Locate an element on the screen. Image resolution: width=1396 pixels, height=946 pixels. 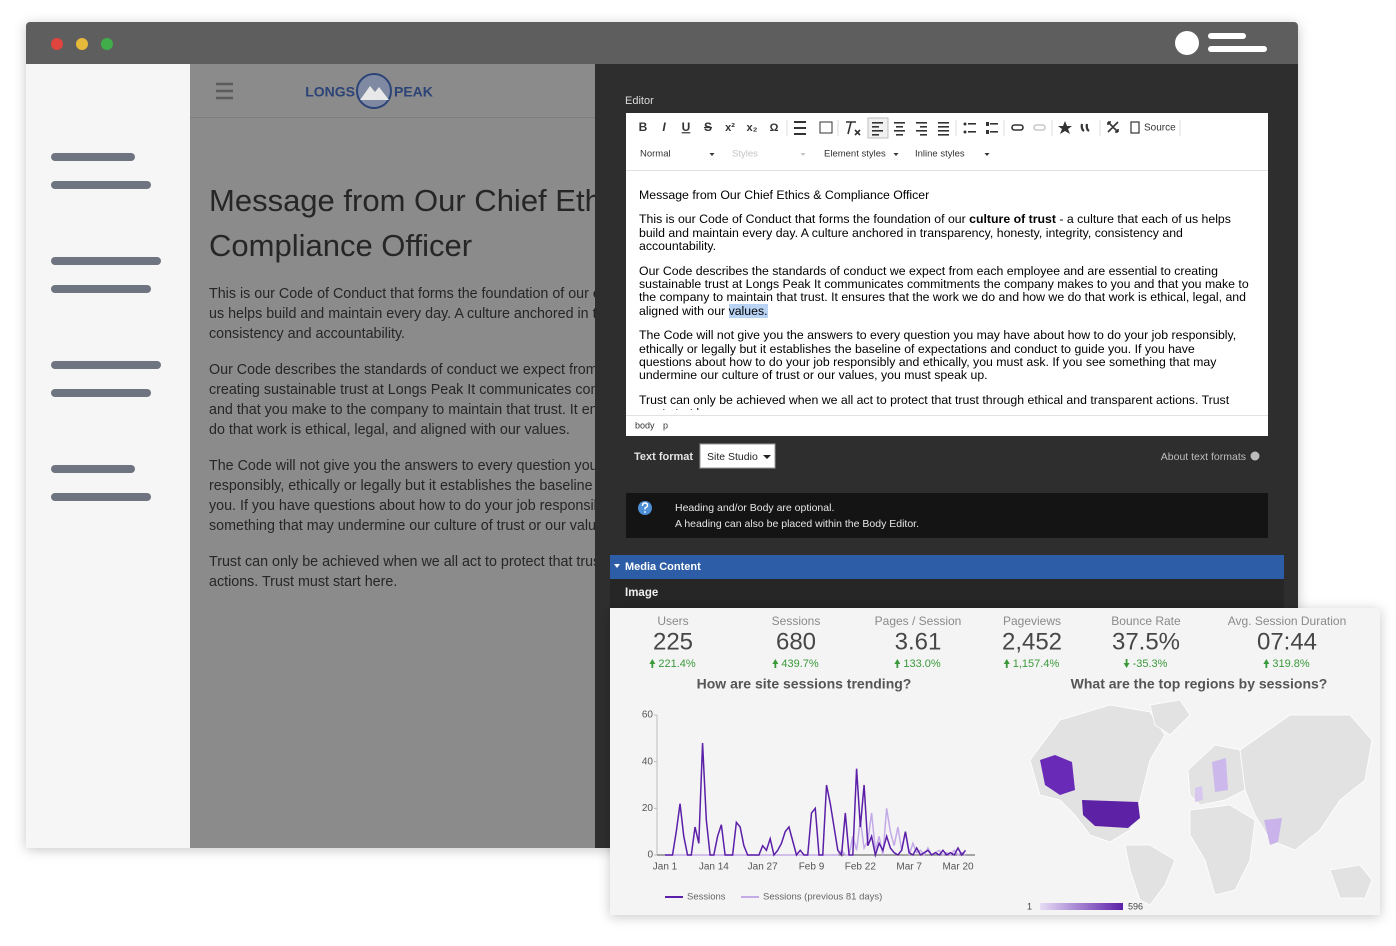
x-tick-label: Jan 27 is located at coordinates (763, 867).